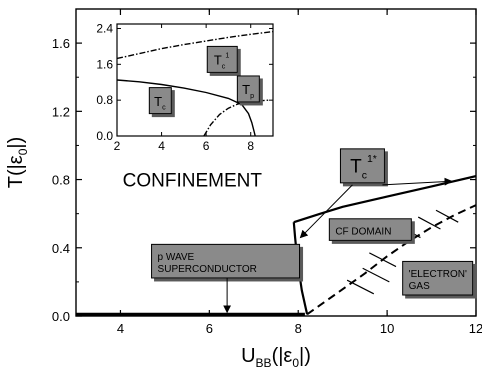  Describe the element at coordinates (104, 100) in the screenshot. I see `inset-y-tick-label: 0.8` at that location.